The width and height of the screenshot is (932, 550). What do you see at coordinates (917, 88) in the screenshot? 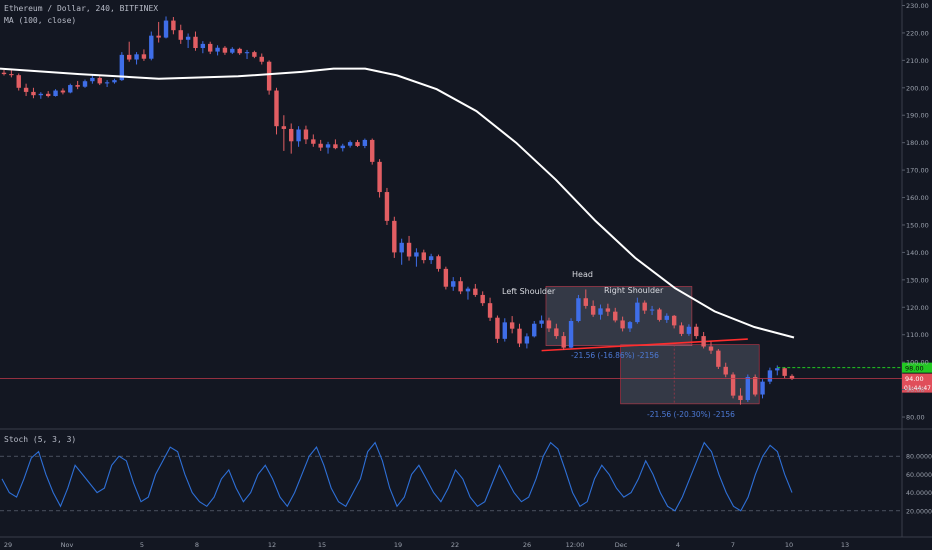
I see `price-tick-label: 200.00` at bounding box center [917, 88].